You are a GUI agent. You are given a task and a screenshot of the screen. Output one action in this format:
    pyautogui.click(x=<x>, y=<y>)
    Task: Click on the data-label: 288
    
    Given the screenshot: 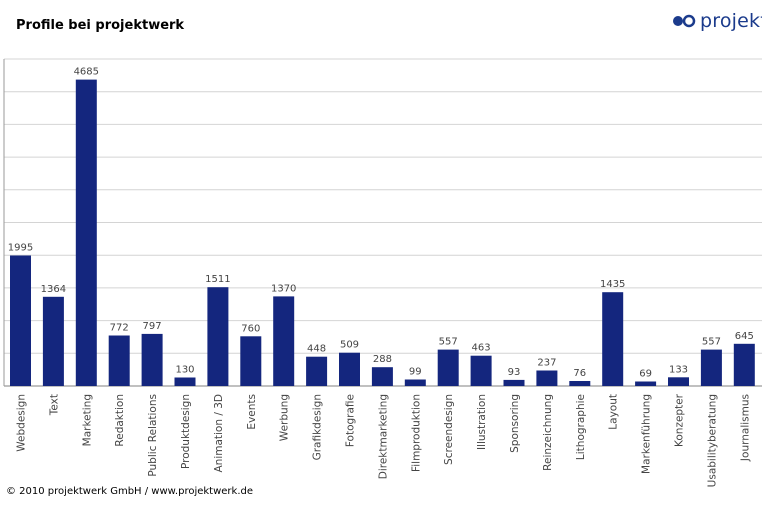 What is the action you would take?
    pyautogui.click(x=382, y=359)
    